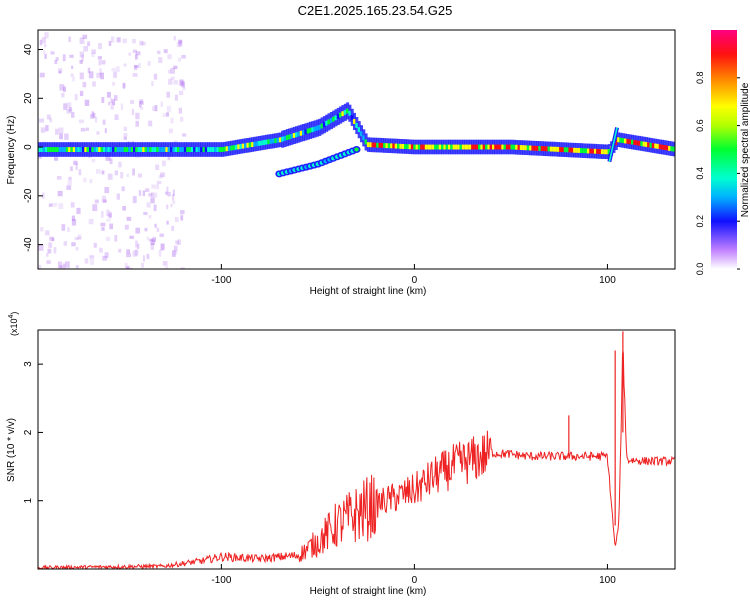 This screenshot has width=750, height=605. Describe the element at coordinates (415, 580) in the screenshot. I see `x-tick-label: 0` at that location.